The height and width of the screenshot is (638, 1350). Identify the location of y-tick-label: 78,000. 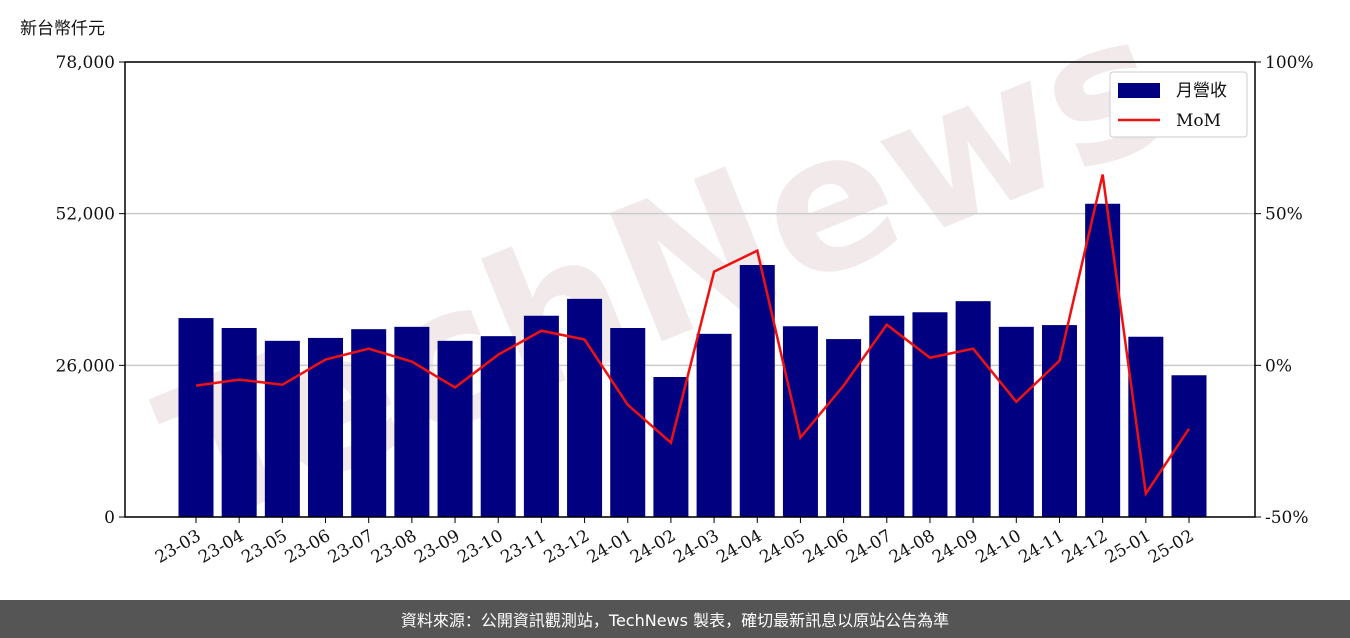
(85, 63).